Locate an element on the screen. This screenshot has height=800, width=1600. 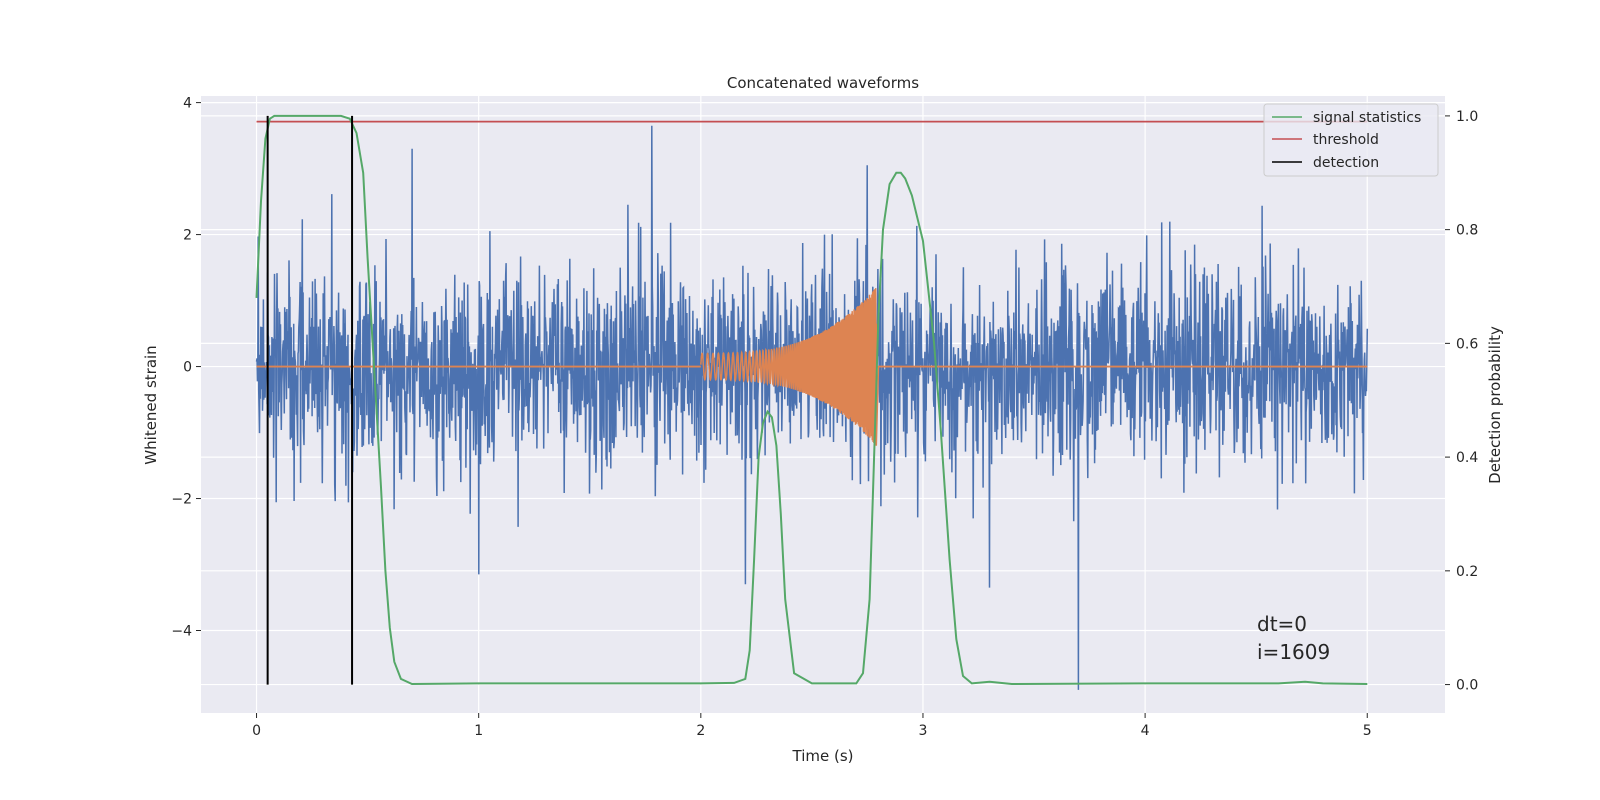
x-tick-label: 4 is located at coordinates (1145, 731).